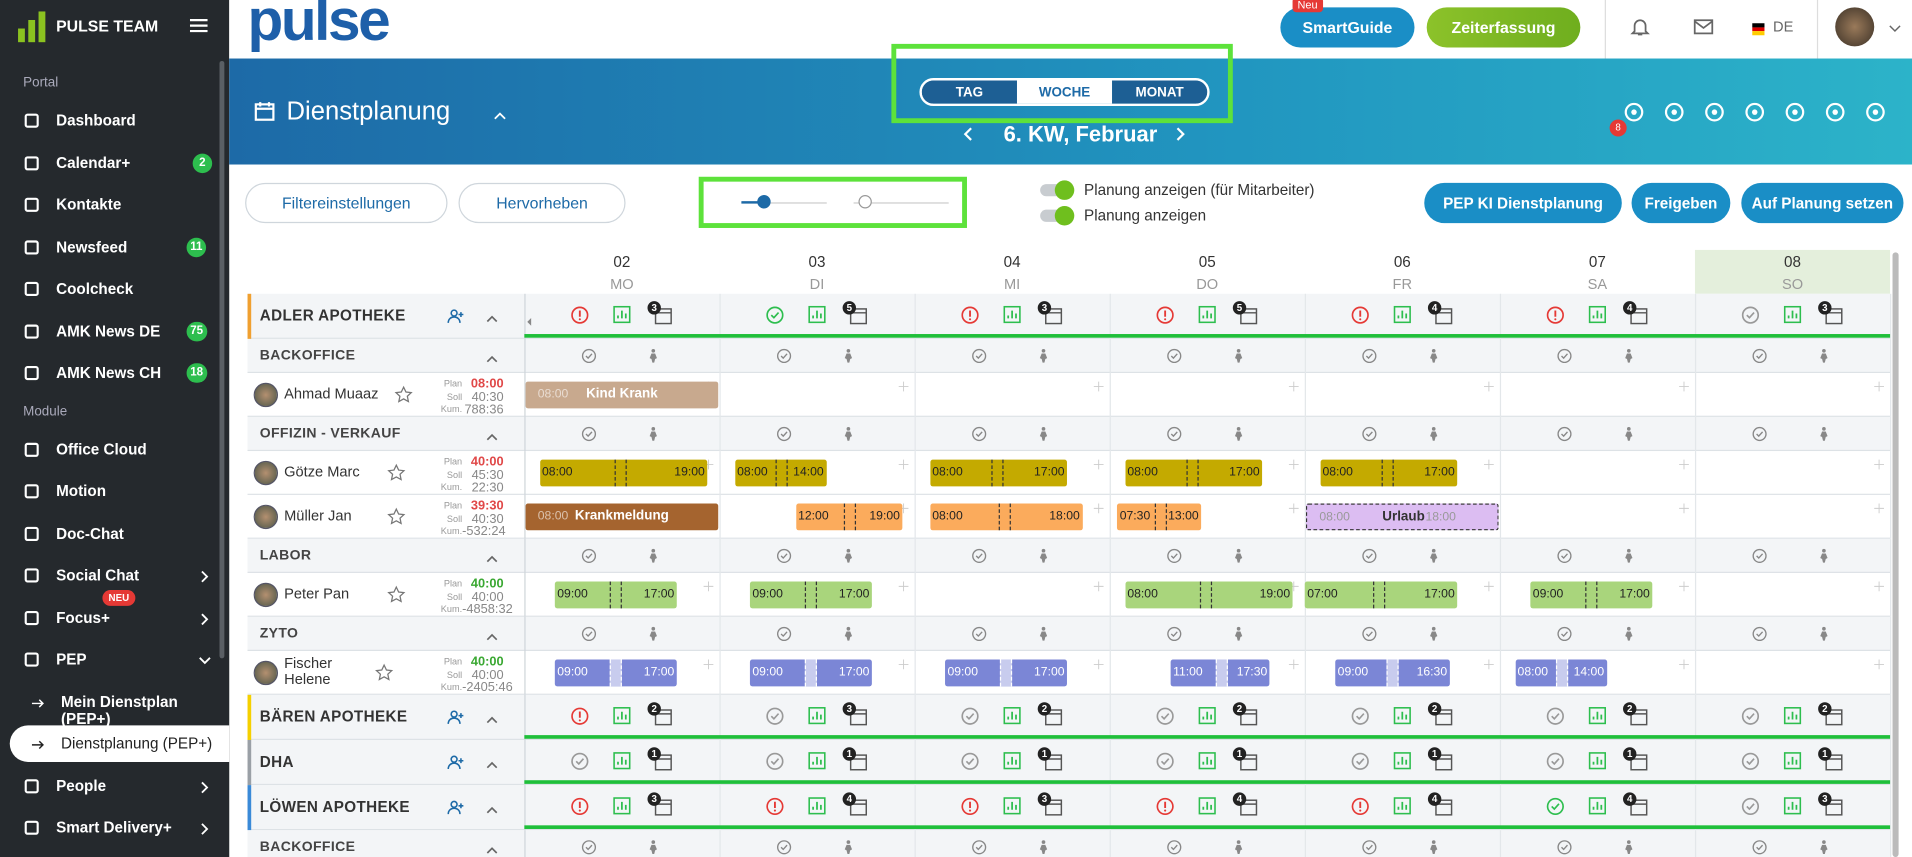 The width and height of the screenshot is (1912, 857). What do you see at coordinates (1064, 92) in the screenshot?
I see `view-option: WOCHE` at bounding box center [1064, 92].